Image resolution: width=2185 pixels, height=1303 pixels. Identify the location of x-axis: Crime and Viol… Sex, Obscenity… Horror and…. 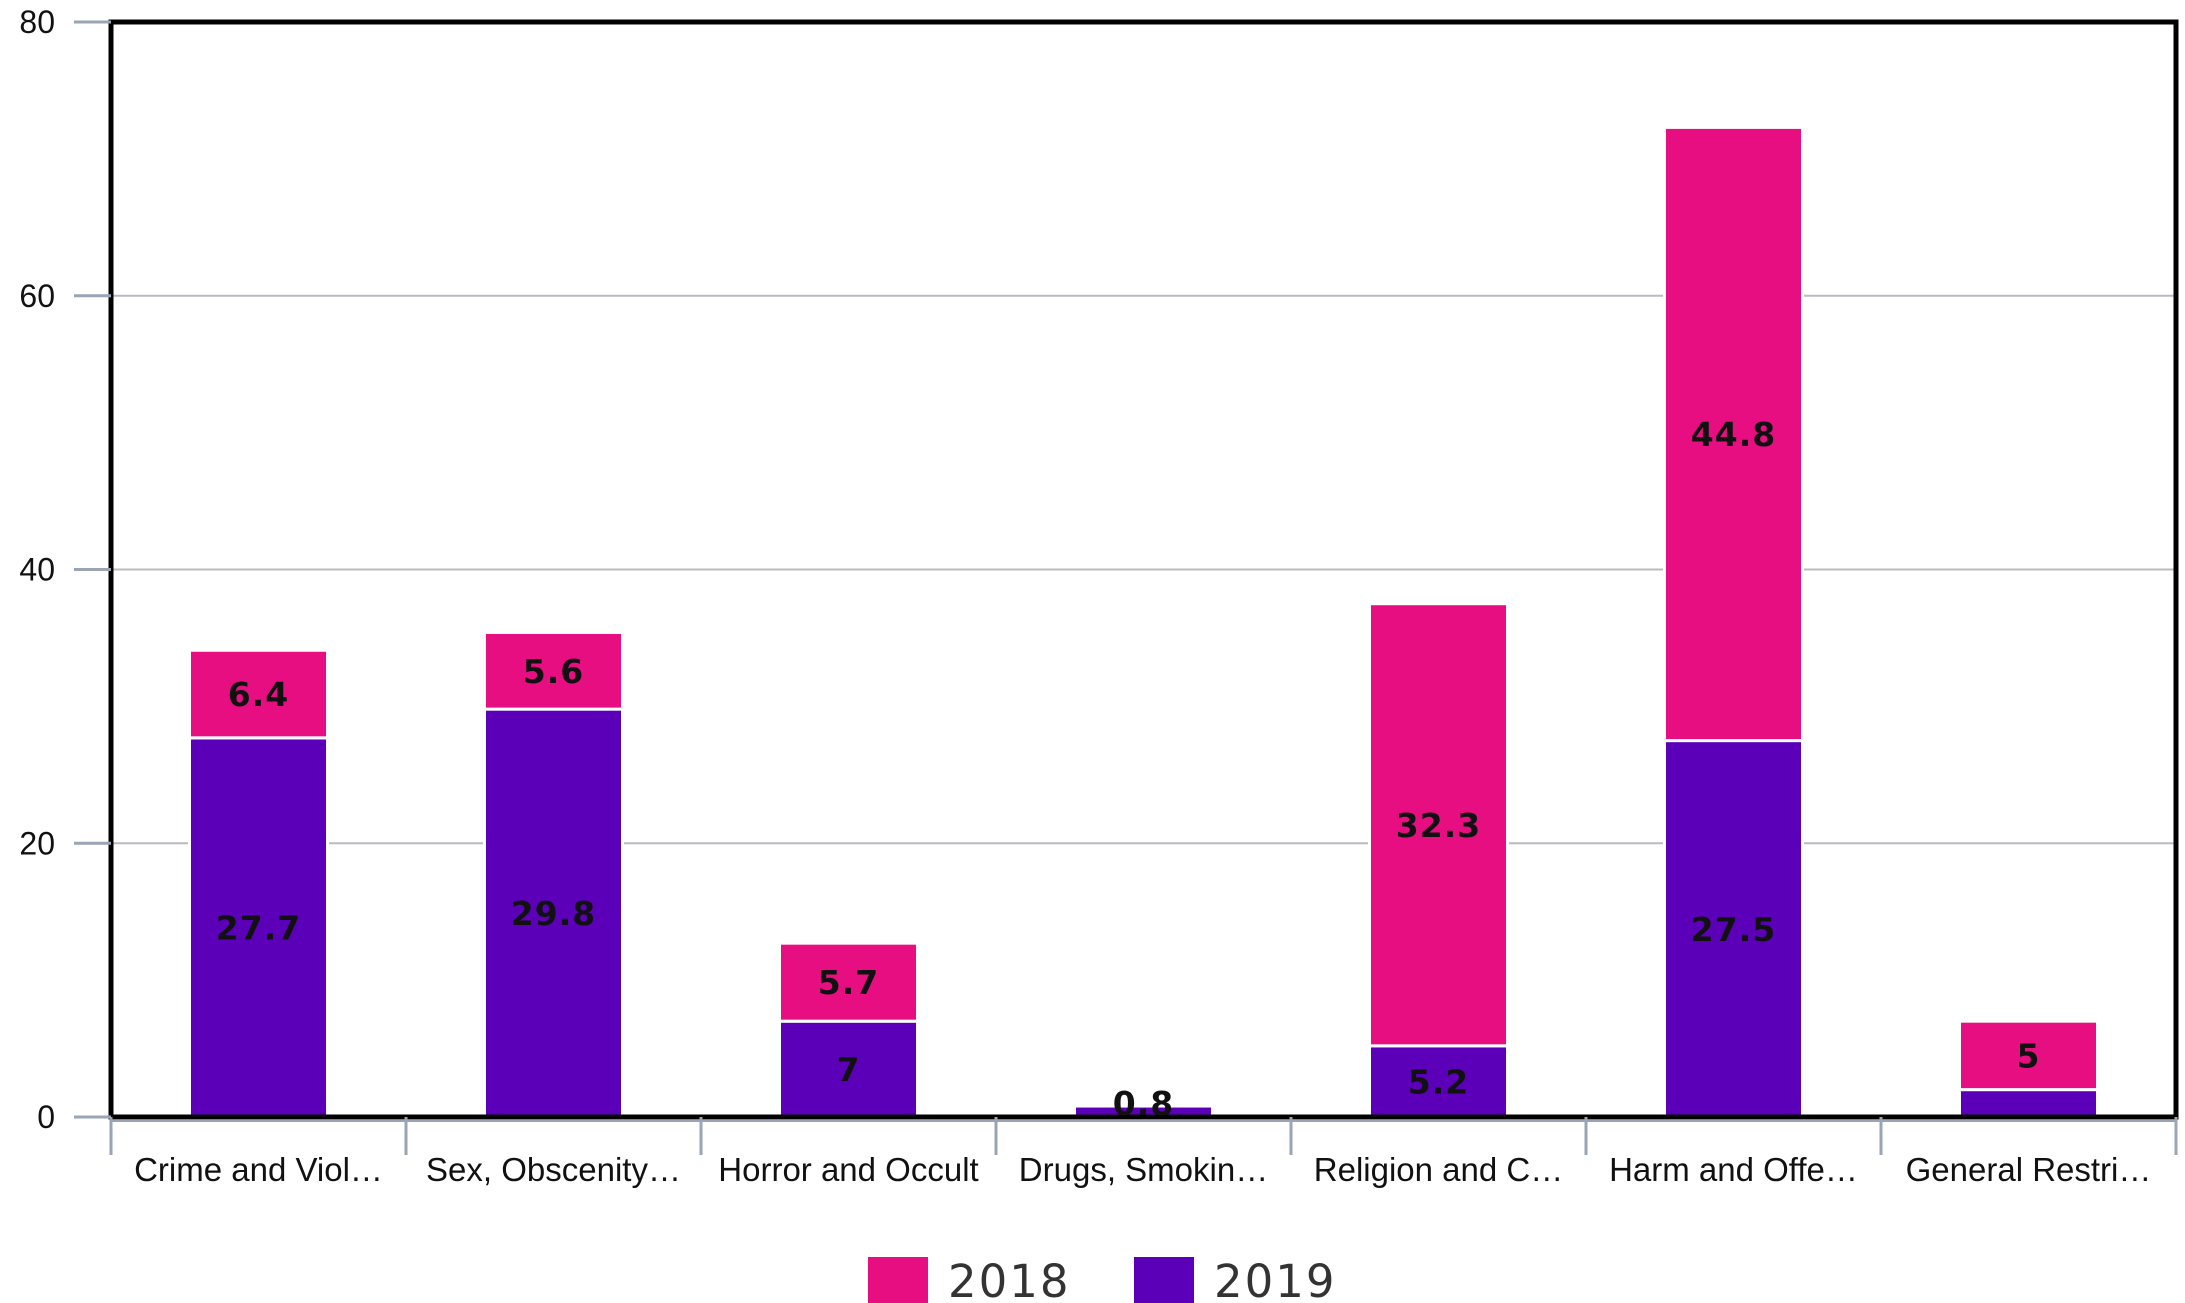
(1143, 1152).